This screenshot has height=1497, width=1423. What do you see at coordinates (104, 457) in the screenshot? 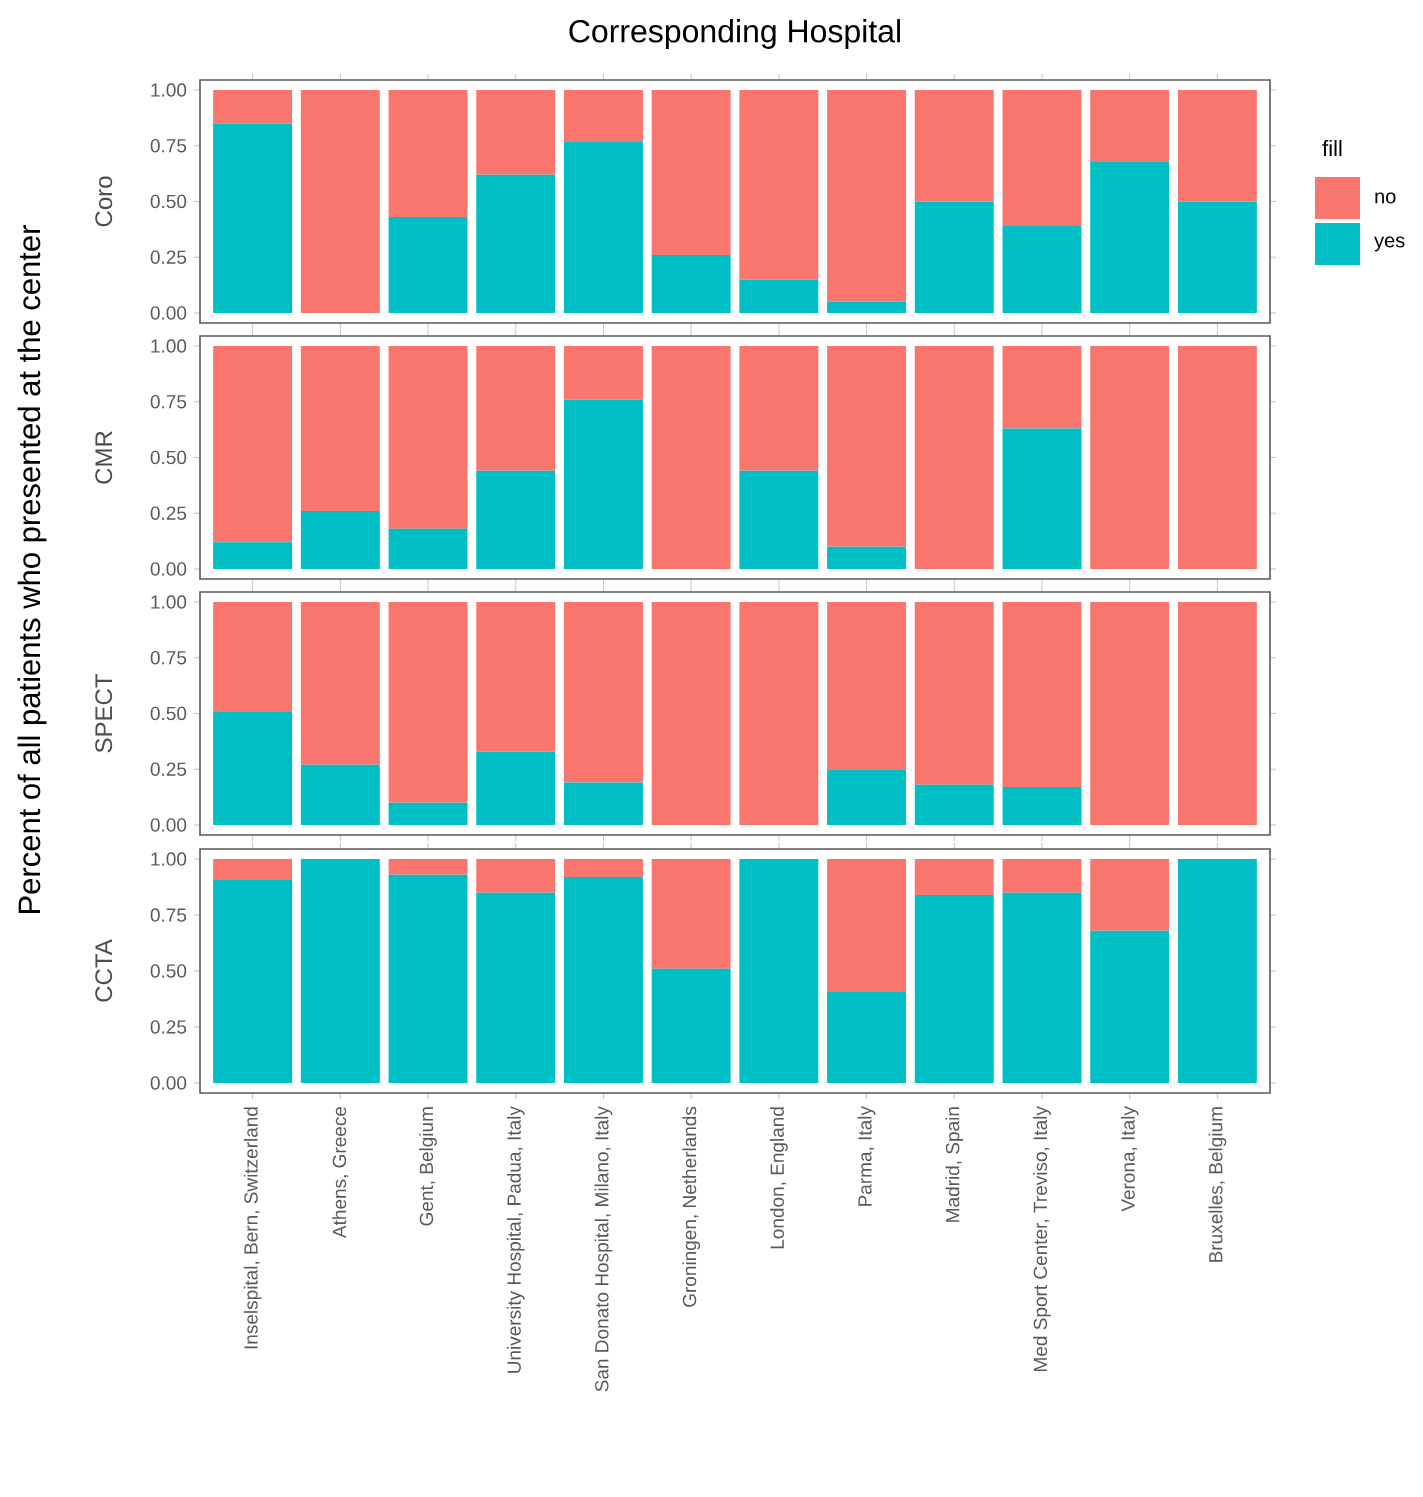
I see `y-axis-title: CMR` at bounding box center [104, 457].